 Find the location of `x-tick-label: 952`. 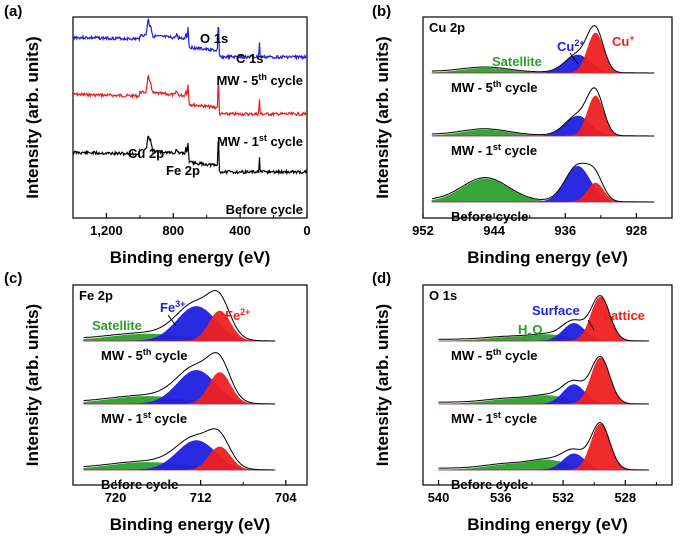

x-tick-label: 952 is located at coordinates (423, 230).